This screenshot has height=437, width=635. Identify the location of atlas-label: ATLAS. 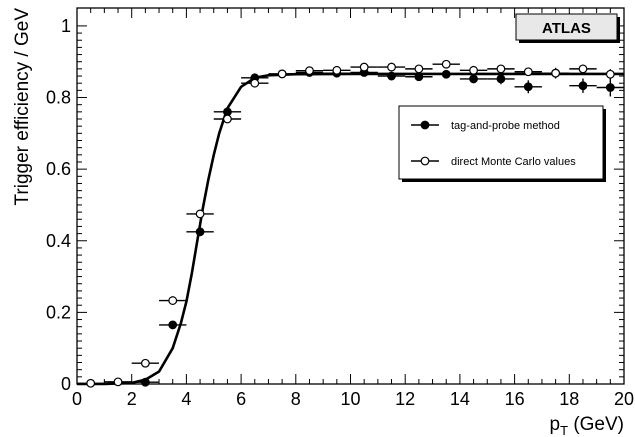
(566, 28).